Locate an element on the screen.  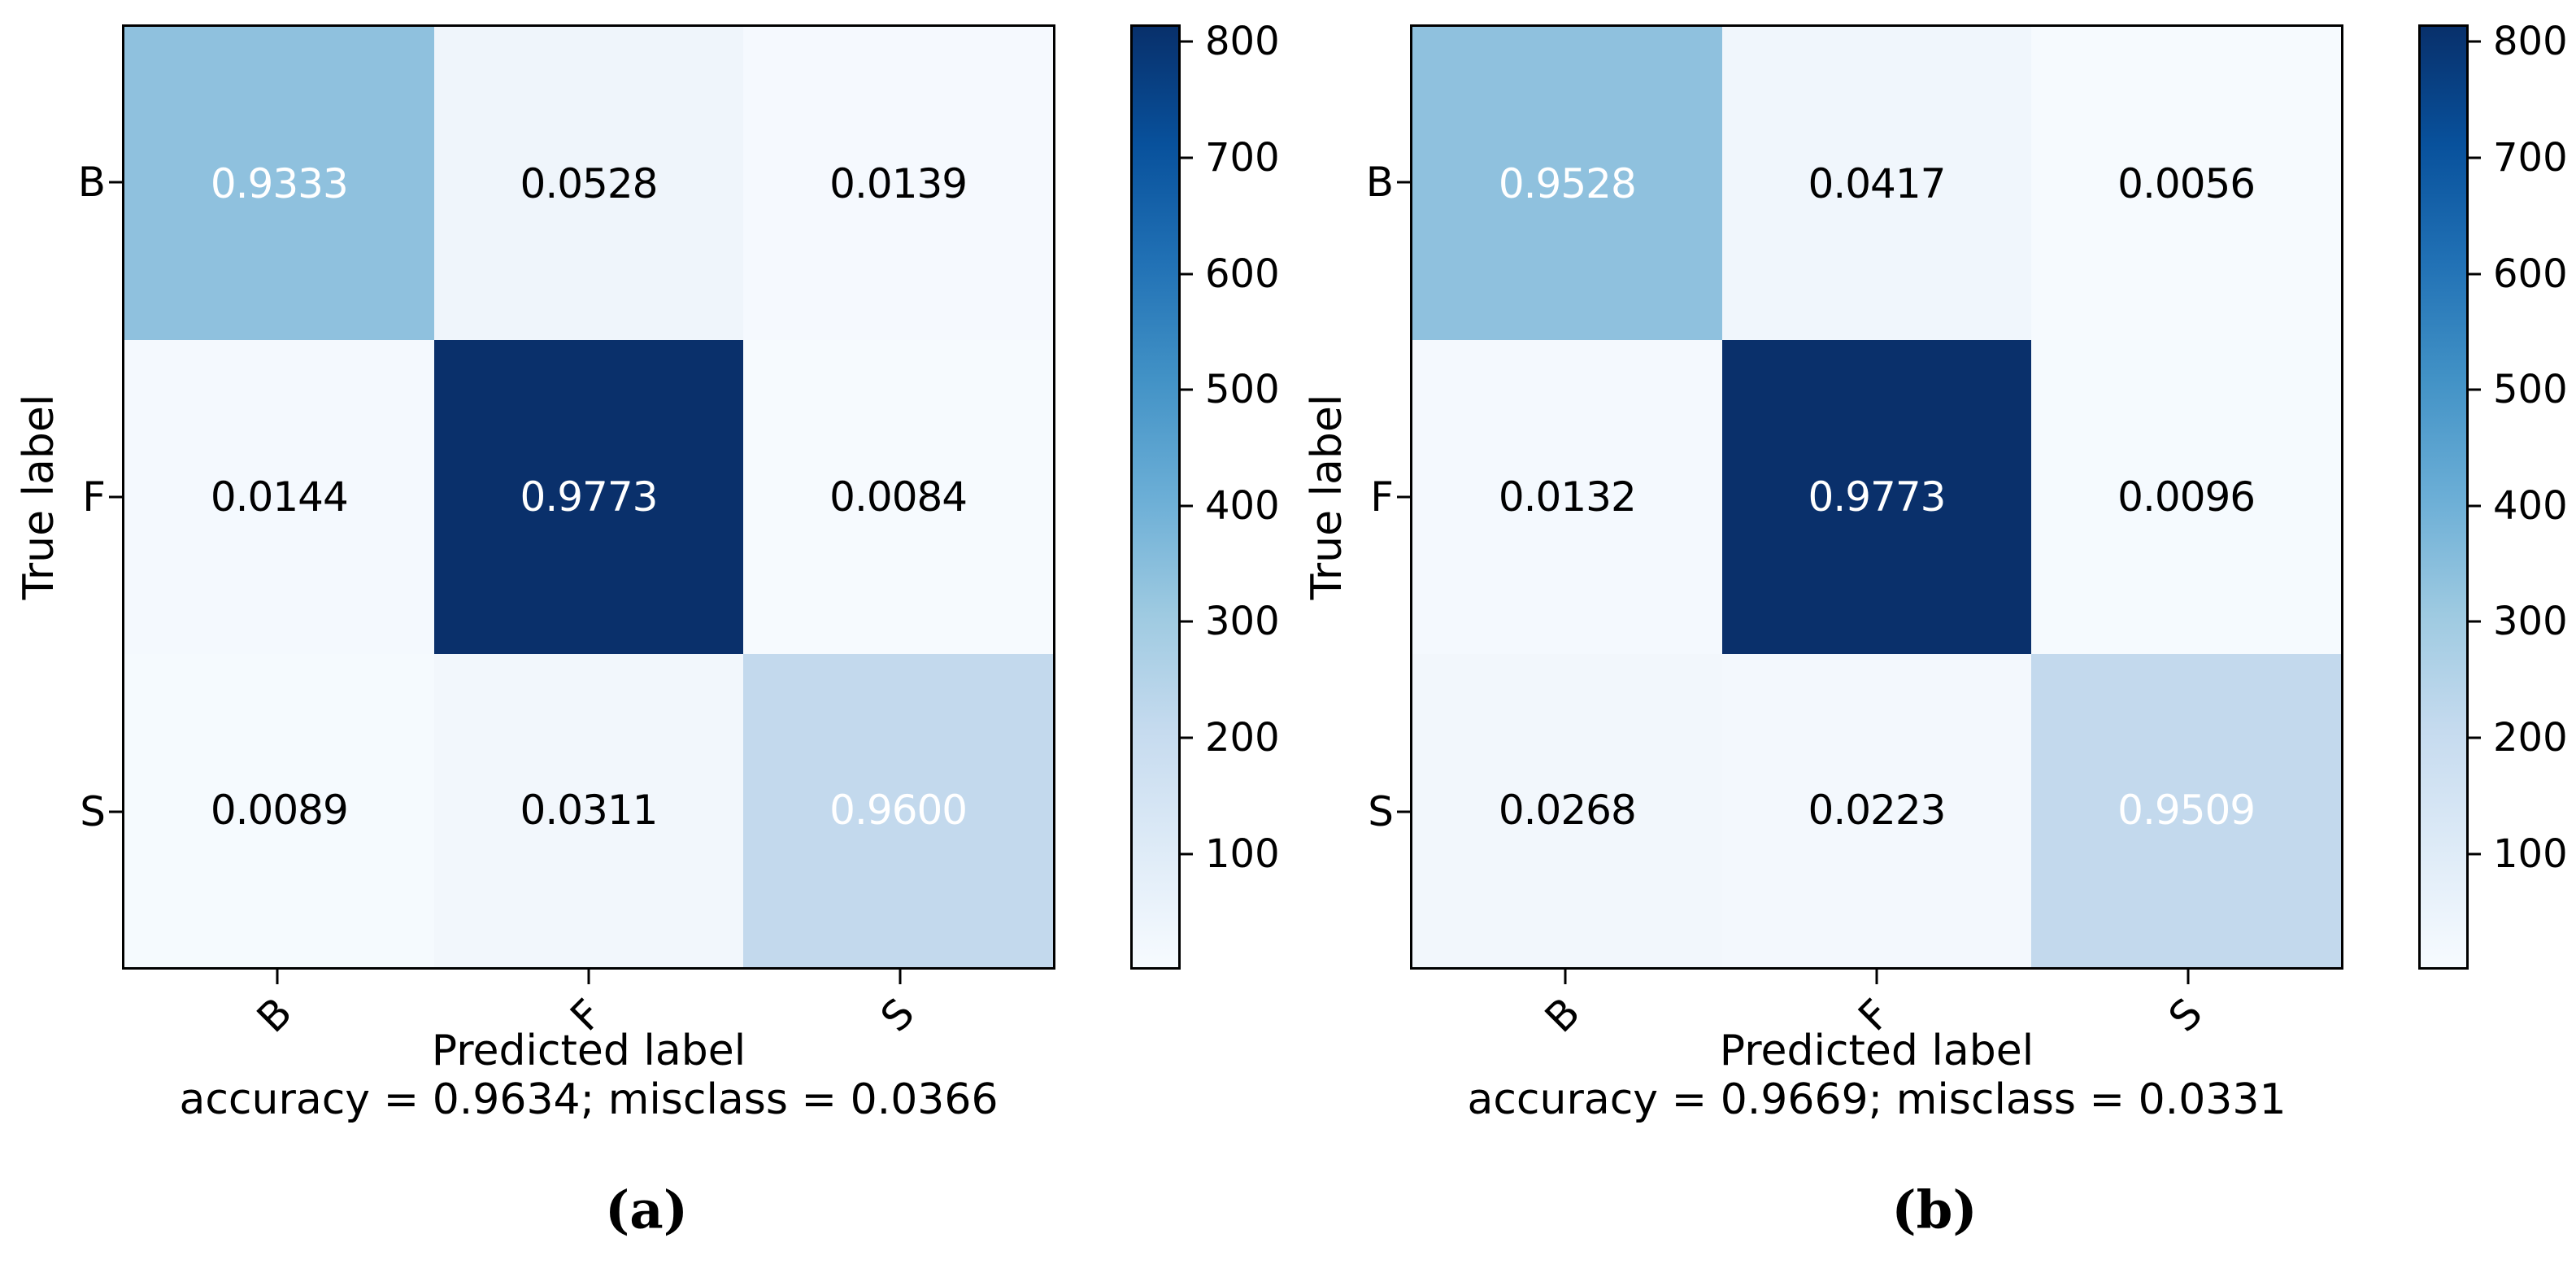
matrix-cell: 0.0096 is located at coordinates (2186, 497).